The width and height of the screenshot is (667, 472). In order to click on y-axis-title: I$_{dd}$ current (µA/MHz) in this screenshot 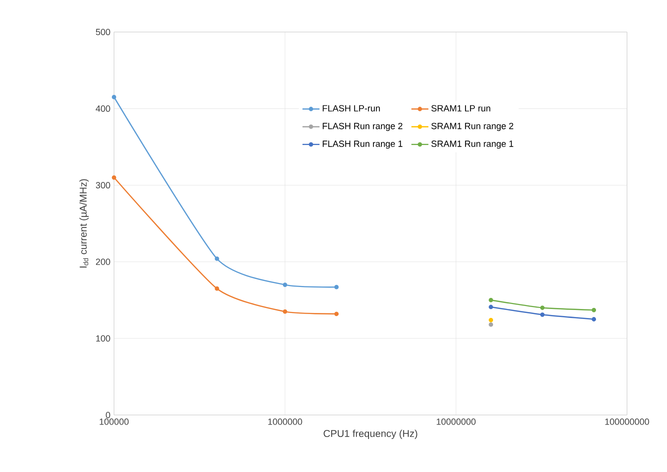, I will do `click(84, 223)`.